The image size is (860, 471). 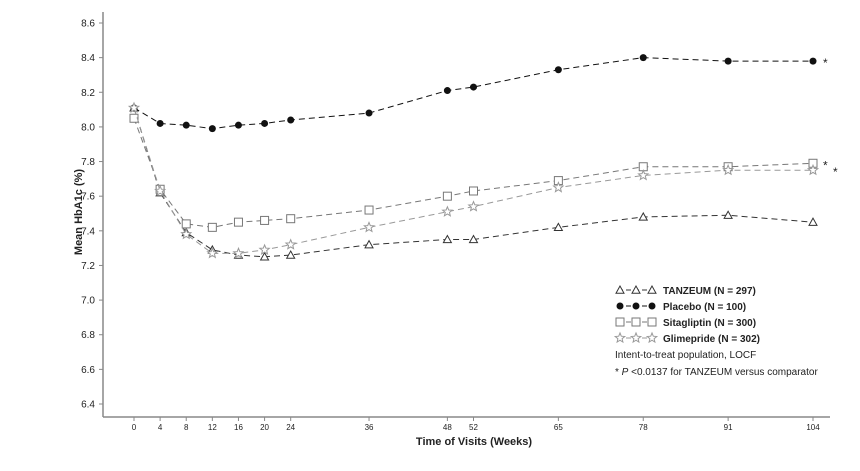 What do you see at coordinates (473, 93) in the screenshot?
I see `series-line` at bounding box center [473, 93].